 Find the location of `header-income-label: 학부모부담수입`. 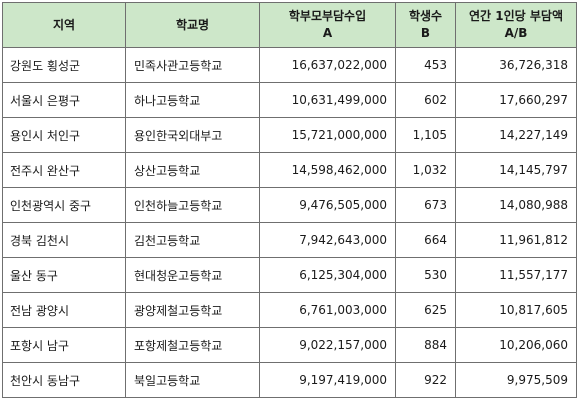

header-income-label: 학부모부담수입 is located at coordinates (327, 16).